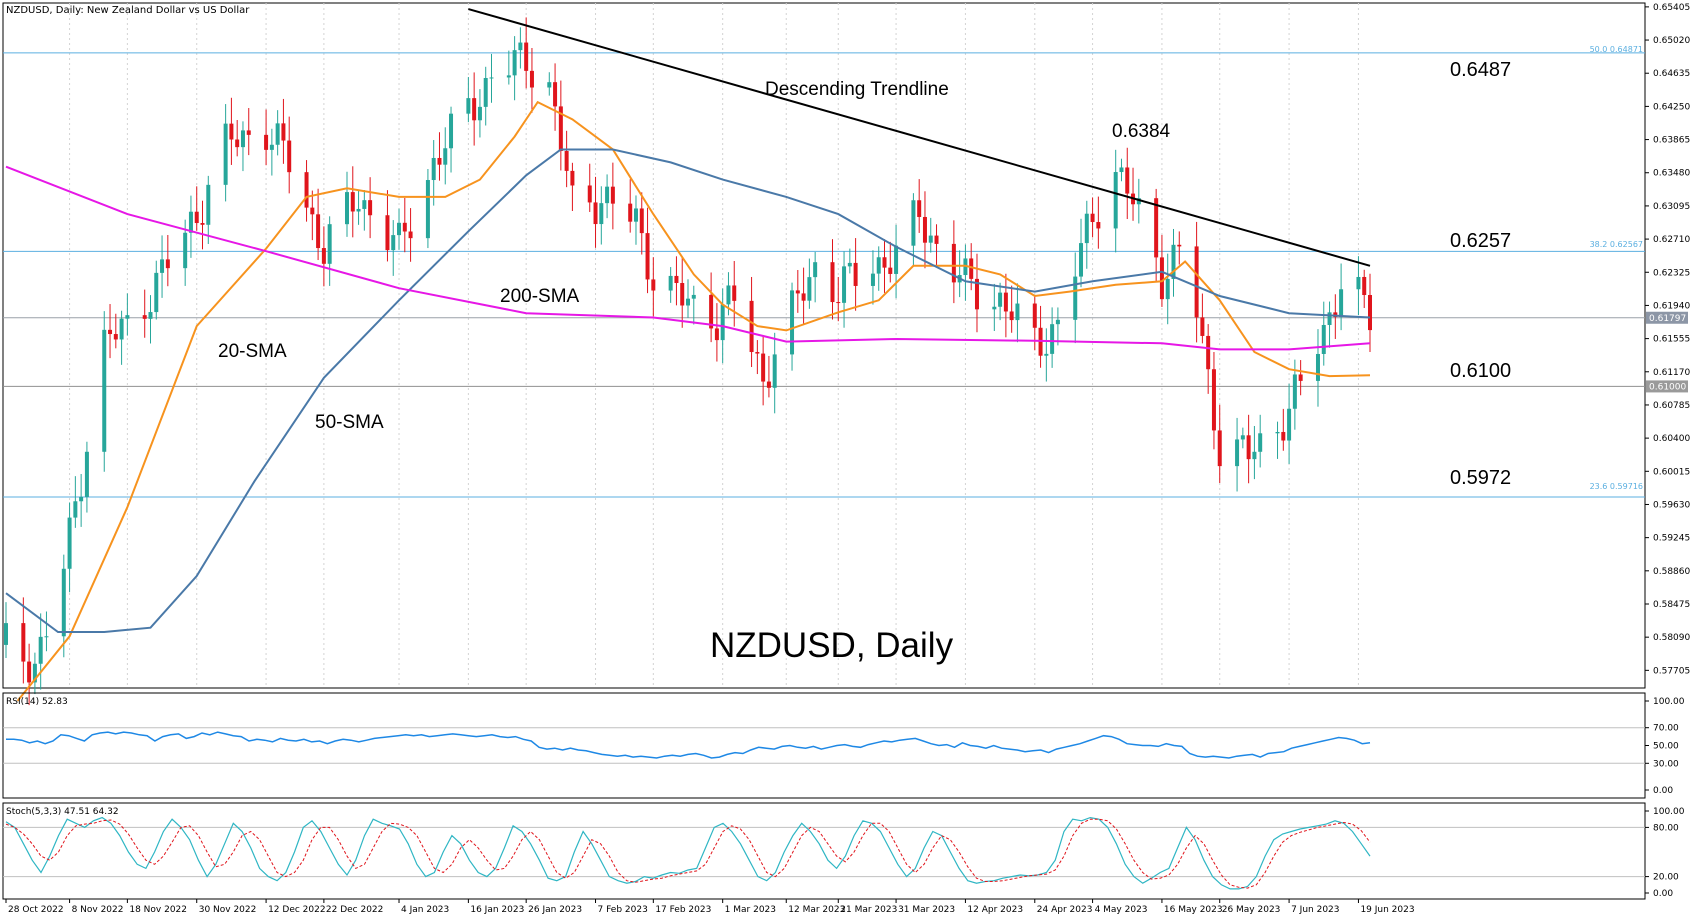 Image resolution: width=1690 pixels, height=919 pixels. What do you see at coordinates (1671, 41) in the screenshot?
I see `price-tick-label: 0.65020` at bounding box center [1671, 41].